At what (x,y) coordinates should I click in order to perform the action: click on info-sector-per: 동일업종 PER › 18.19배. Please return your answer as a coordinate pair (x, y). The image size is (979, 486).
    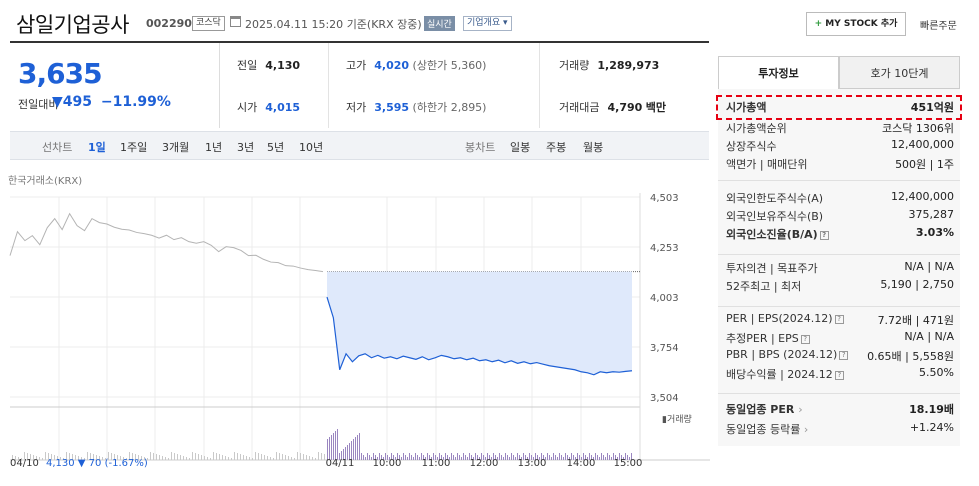
    Looking at the image, I should click on (840, 410).